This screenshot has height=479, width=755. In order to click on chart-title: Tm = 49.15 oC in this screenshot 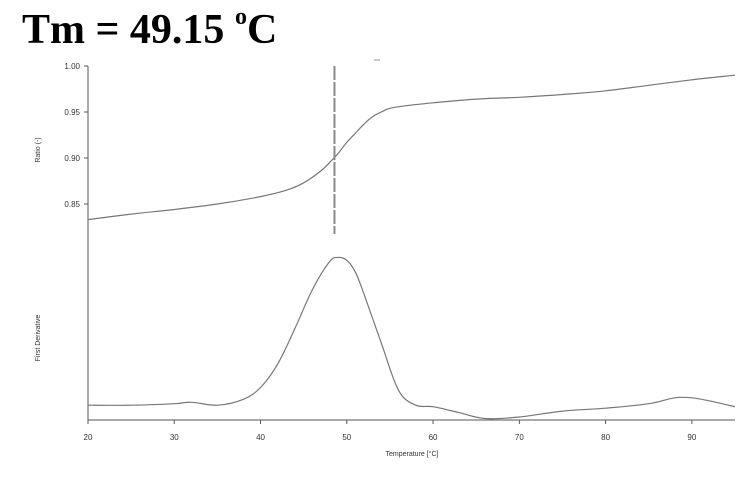, I will do `click(150, 29)`.